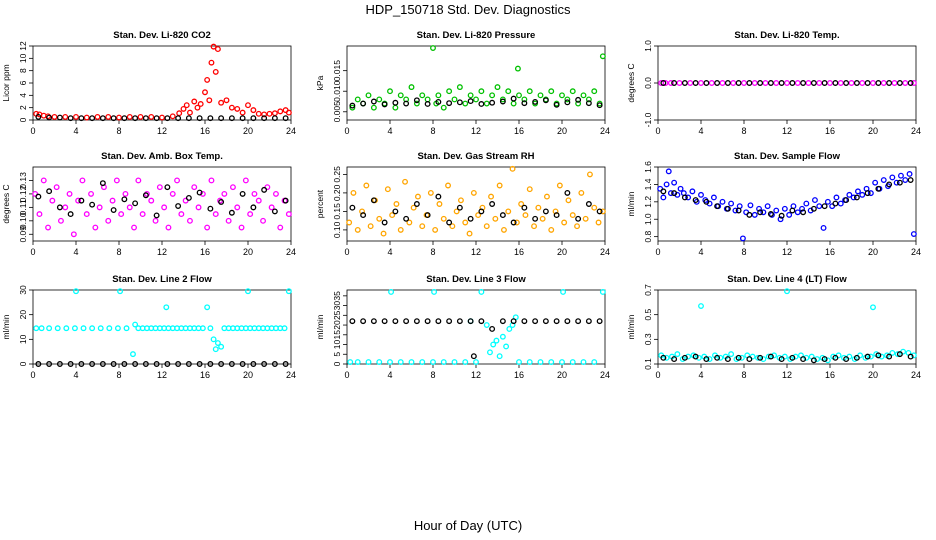 Image resolution: width=936 pixels, height=540 pixels. What do you see at coordinates (337, 354) in the screenshot?
I see `y-tick-label: 5` at bounding box center [337, 354].